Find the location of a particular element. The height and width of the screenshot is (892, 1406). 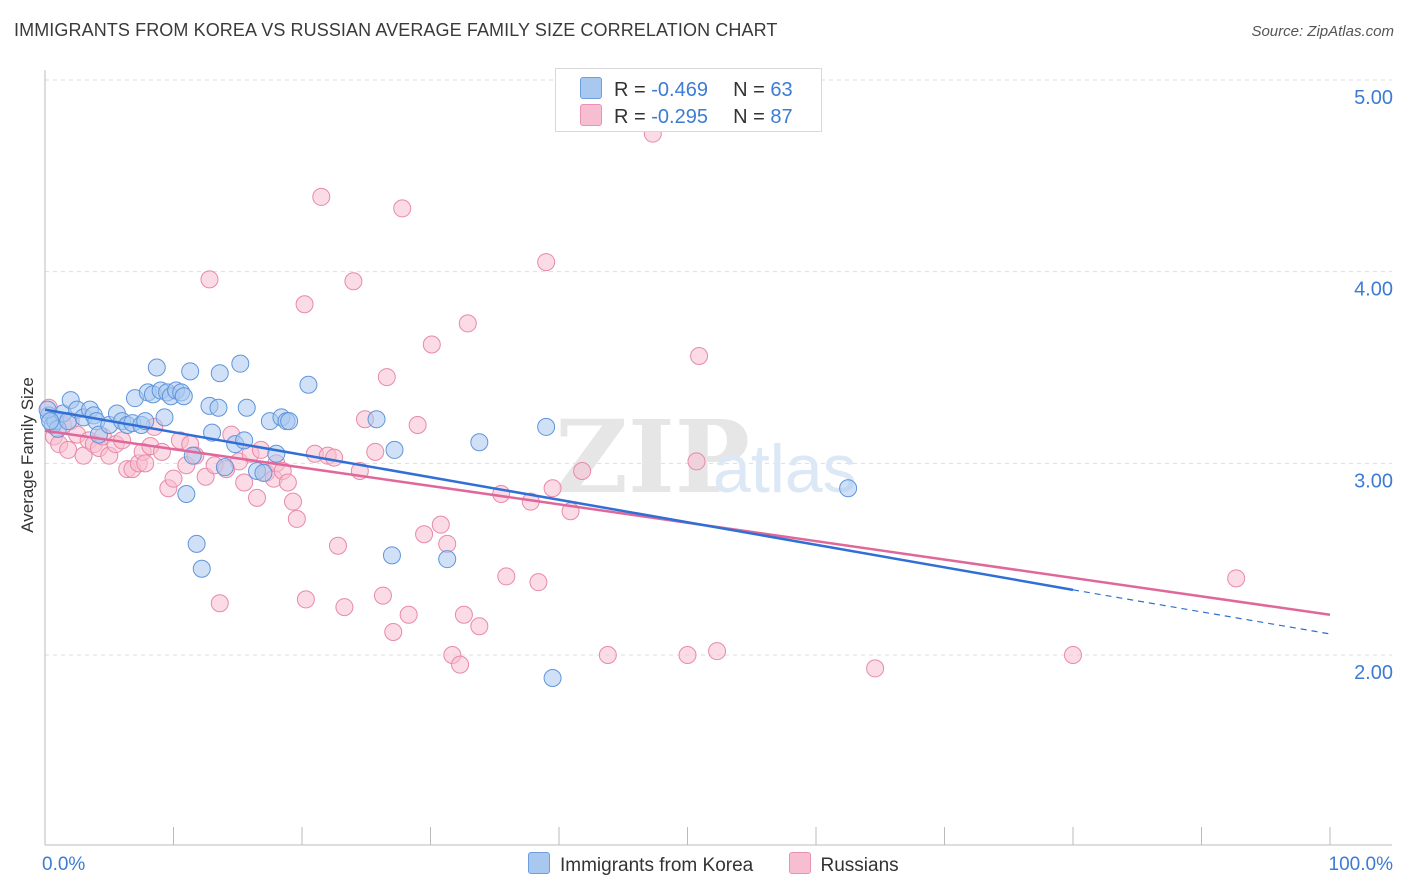

watermark-atlas: atlas is located at coordinates (785, 469).